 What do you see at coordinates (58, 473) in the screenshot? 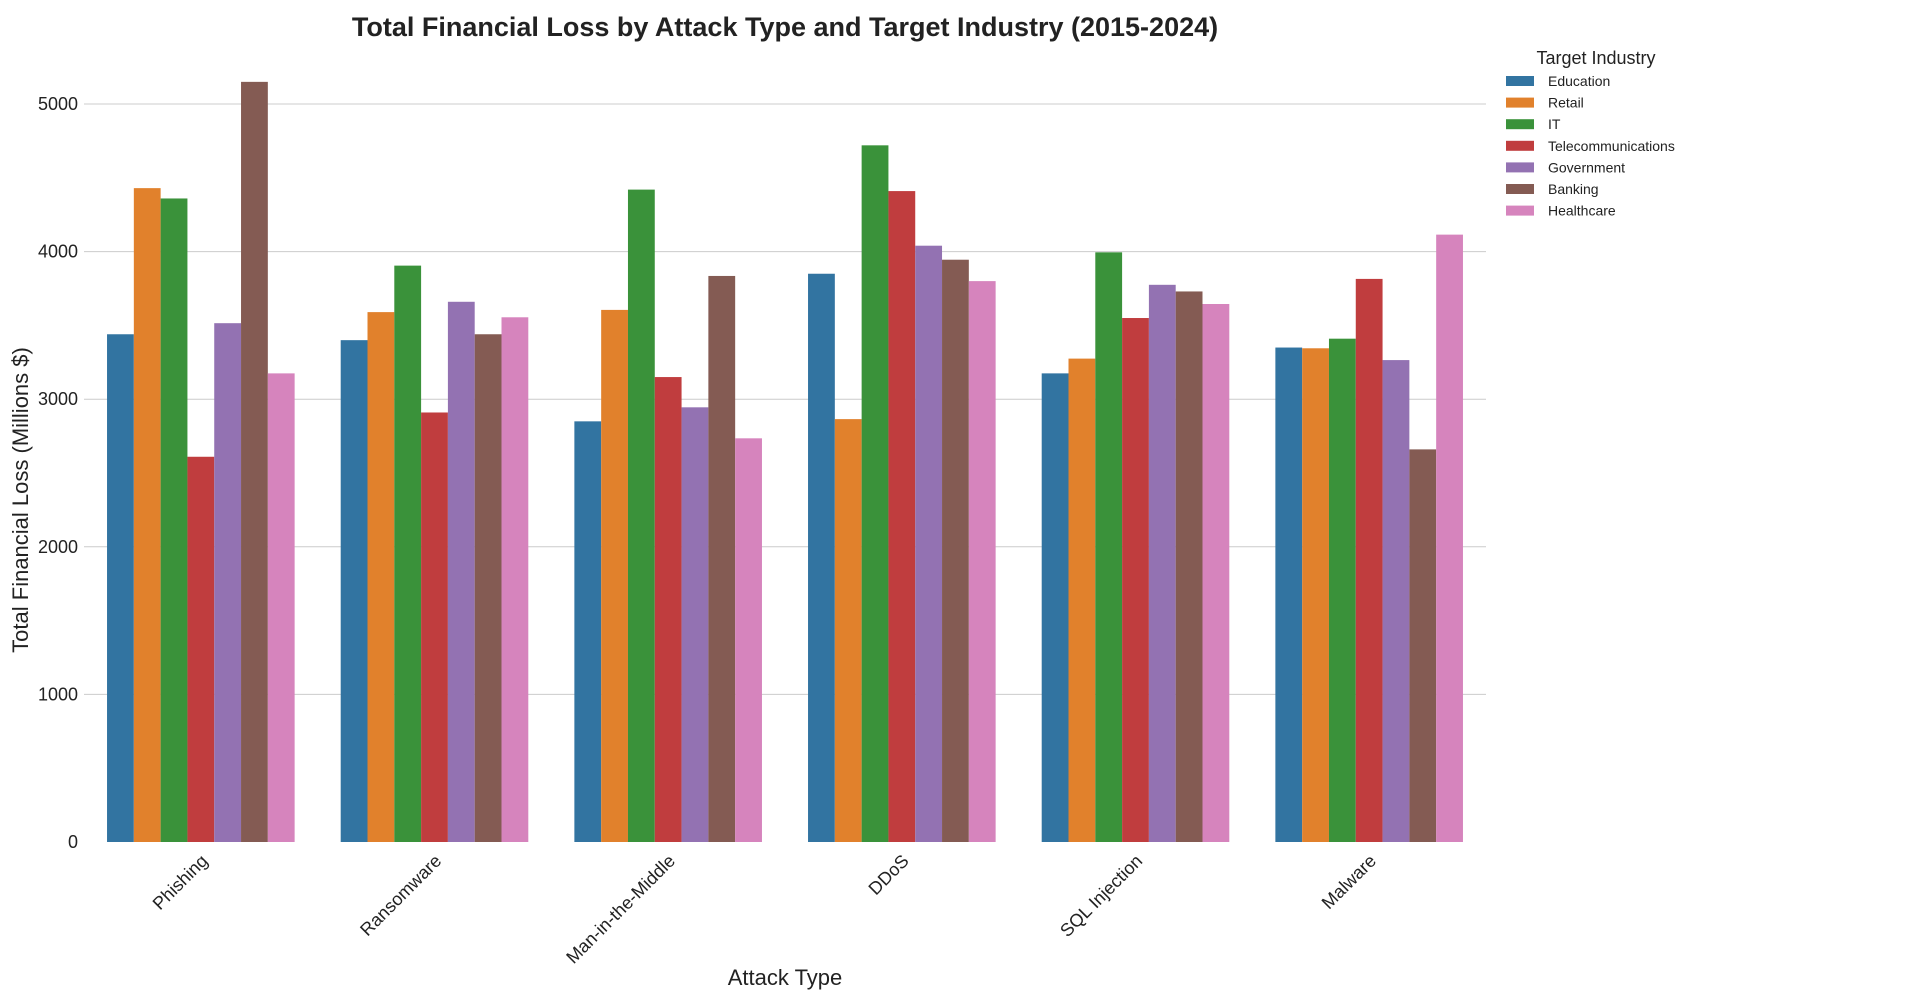
I see `y-axis-ticks: 0 1000 2000 3000 4000 5000` at bounding box center [58, 473].